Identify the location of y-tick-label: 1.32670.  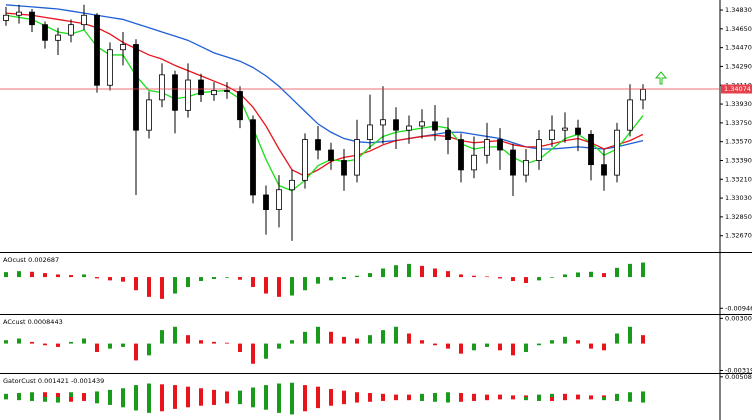
(738, 236).